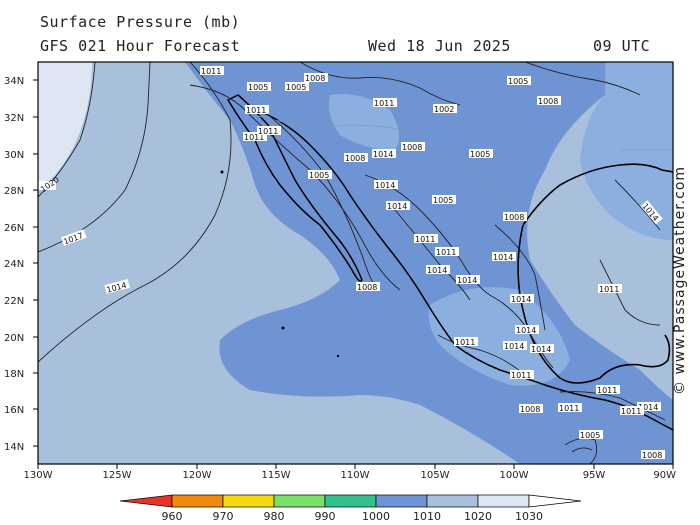 This screenshot has width=700, height=525. I want to click on lat-tick: 28N, so click(21, 191).